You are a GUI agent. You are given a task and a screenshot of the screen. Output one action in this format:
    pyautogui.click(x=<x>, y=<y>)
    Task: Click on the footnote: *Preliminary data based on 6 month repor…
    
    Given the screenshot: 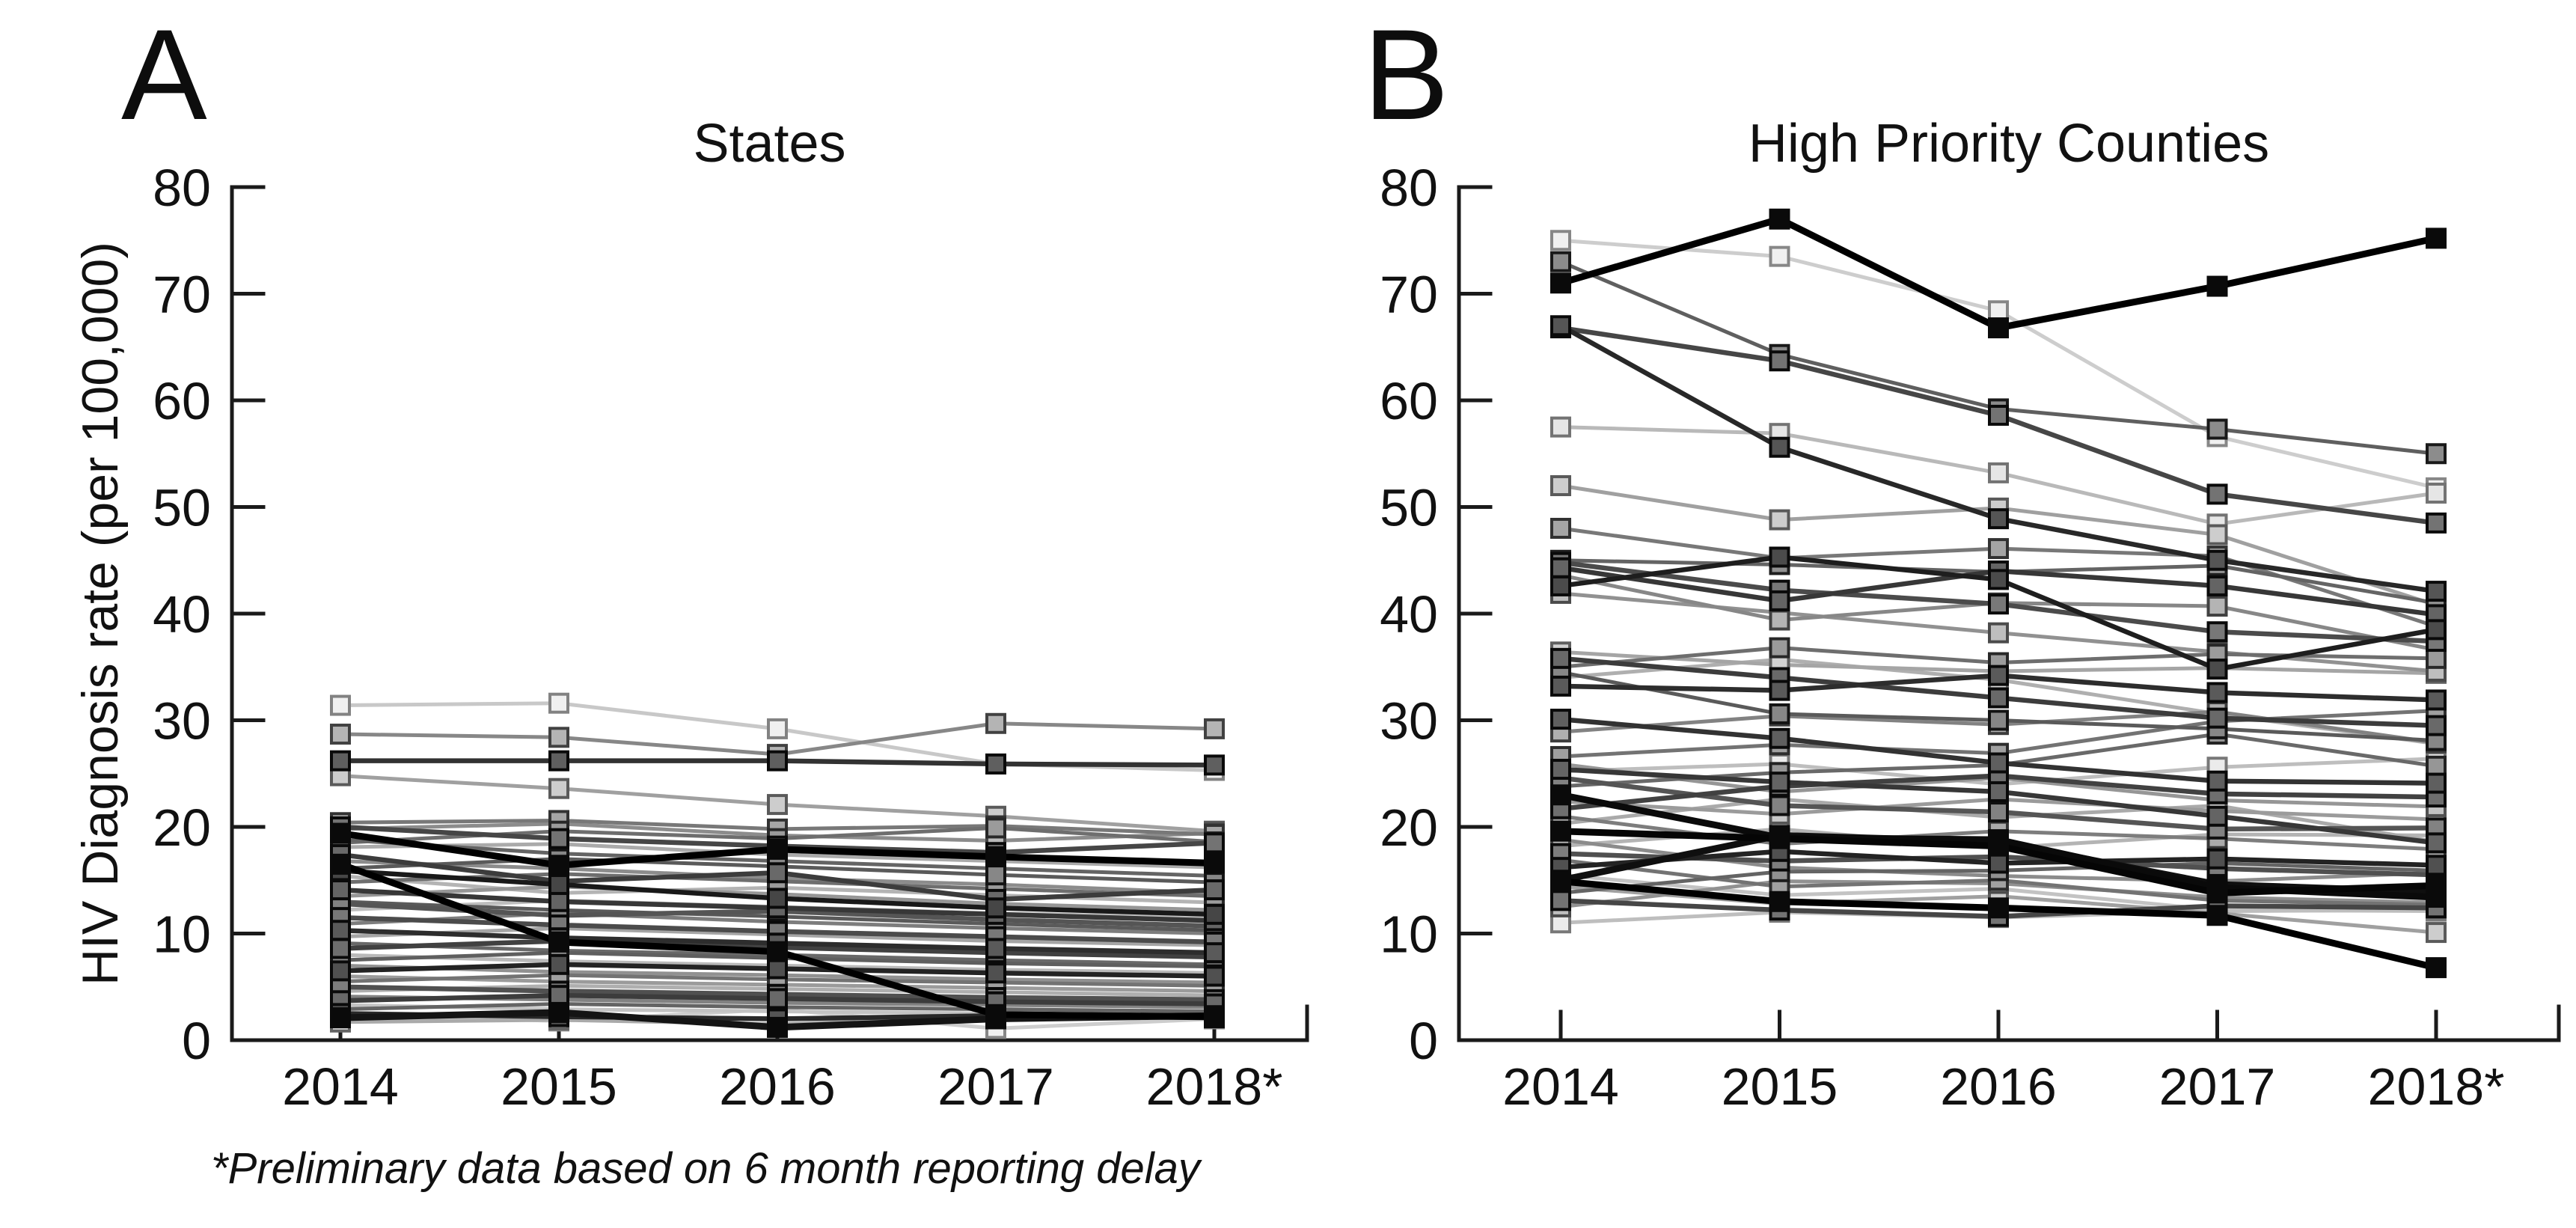 What is the action you would take?
    pyautogui.click(x=705, y=1168)
    